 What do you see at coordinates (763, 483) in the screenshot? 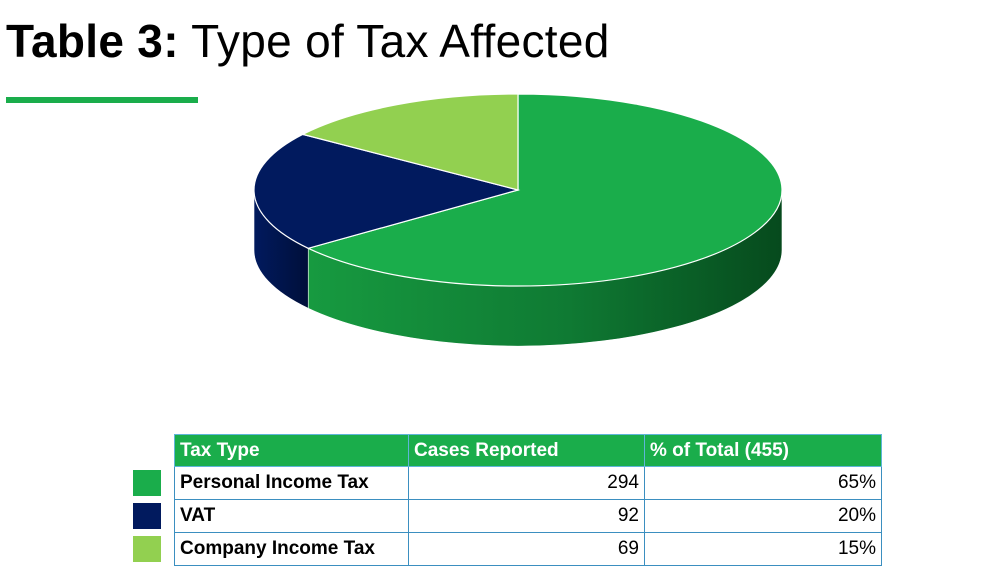
I see `cell-percent: 65%` at bounding box center [763, 483].